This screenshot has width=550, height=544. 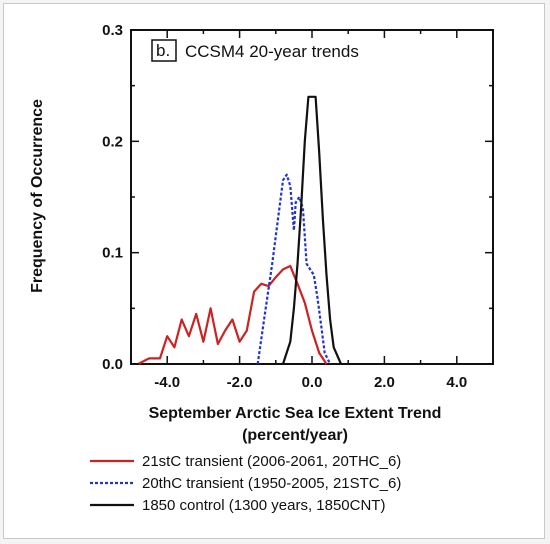 What do you see at coordinates (271, 483) in the screenshot?
I see `legend-label-2: 20thC transient (1950-2005, 21STC_6)` at bounding box center [271, 483].